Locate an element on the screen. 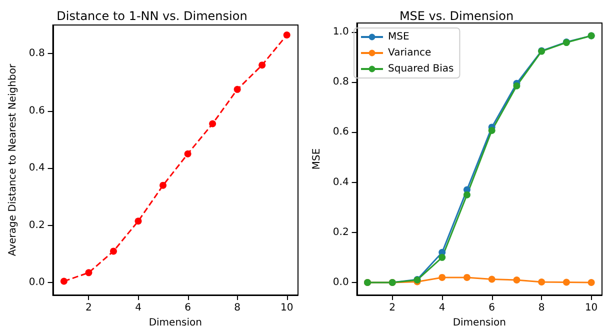 The image size is (609, 333). y-axis-title: Average Distance to Nearest Neighbor is located at coordinates (13, 159).